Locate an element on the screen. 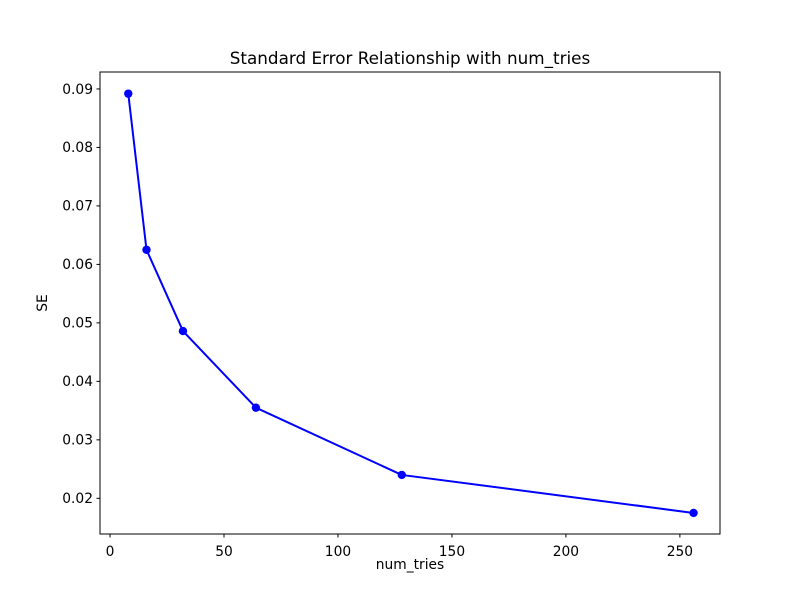 The height and width of the screenshot is (600, 800). y-axis-ticks: 0.02 0.03 0.04 0.05 0.06 0.07 0.08 0.09 is located at coordinates (81, 294).